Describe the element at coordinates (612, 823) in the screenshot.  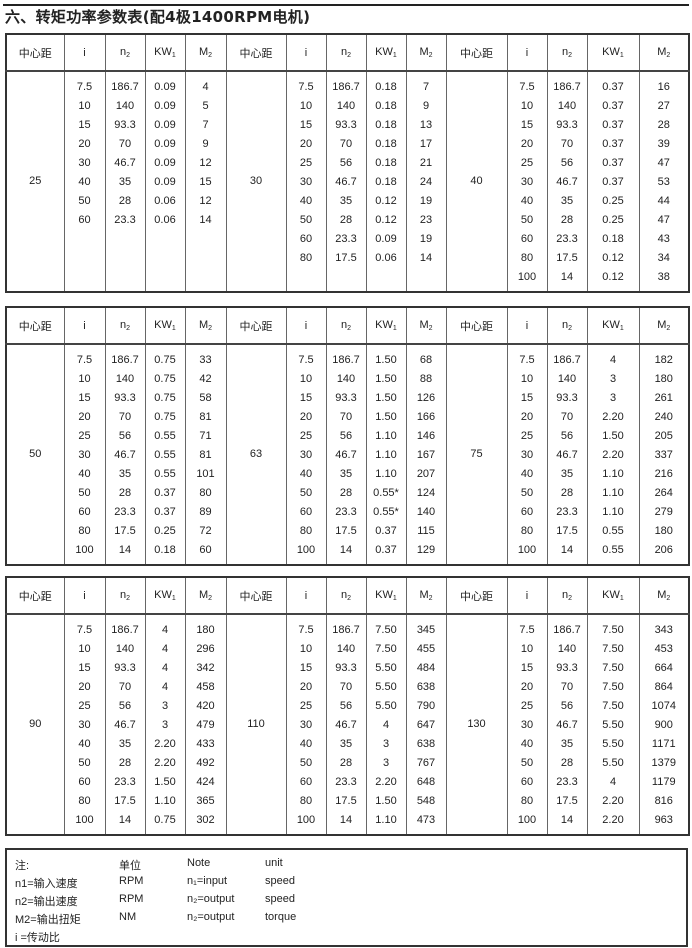
I see `power-cell: 2.20` at that location.